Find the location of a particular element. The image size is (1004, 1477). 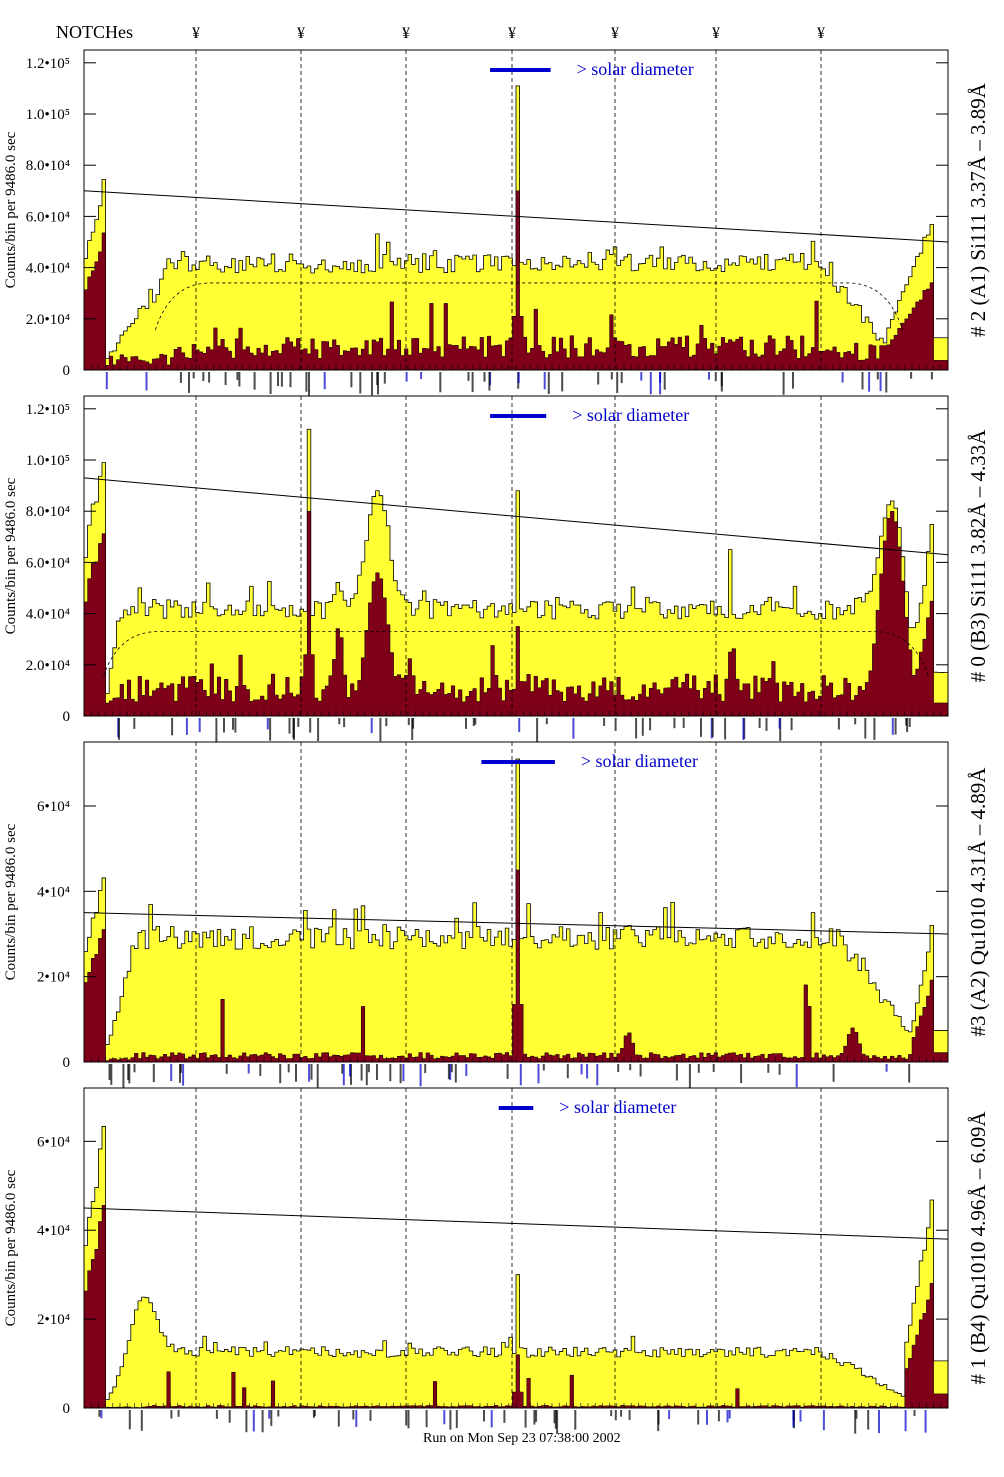

y-tick-label: 4.0•10⁴ is located at coordinates (48, 269).